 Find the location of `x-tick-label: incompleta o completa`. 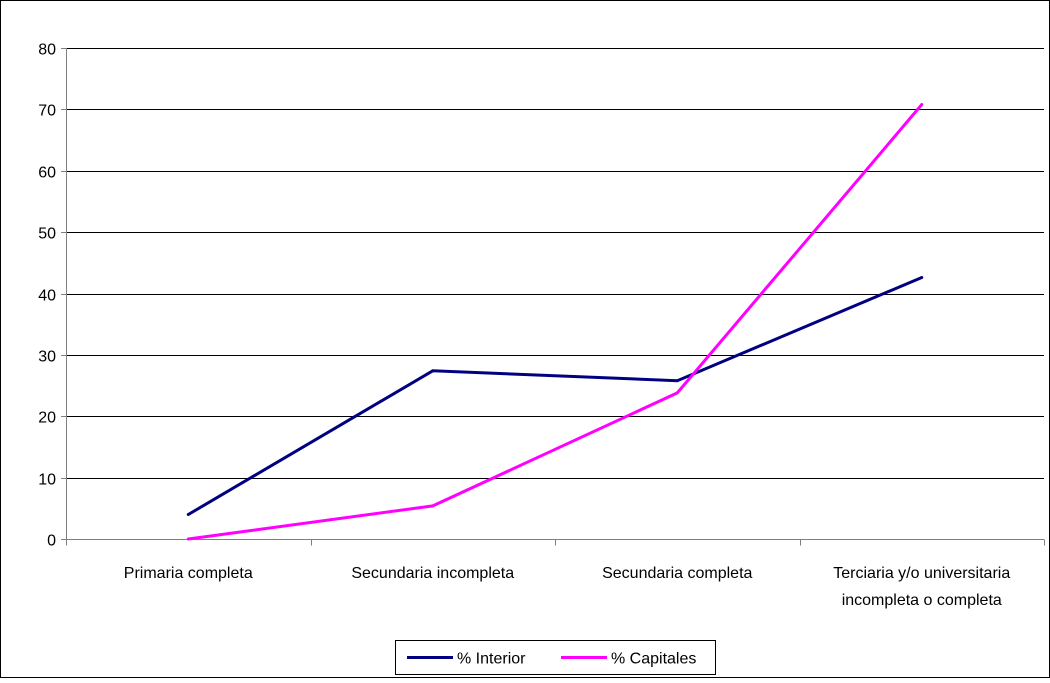

x-tick-label: incompleta o completa is located at coordinates (922, 600).